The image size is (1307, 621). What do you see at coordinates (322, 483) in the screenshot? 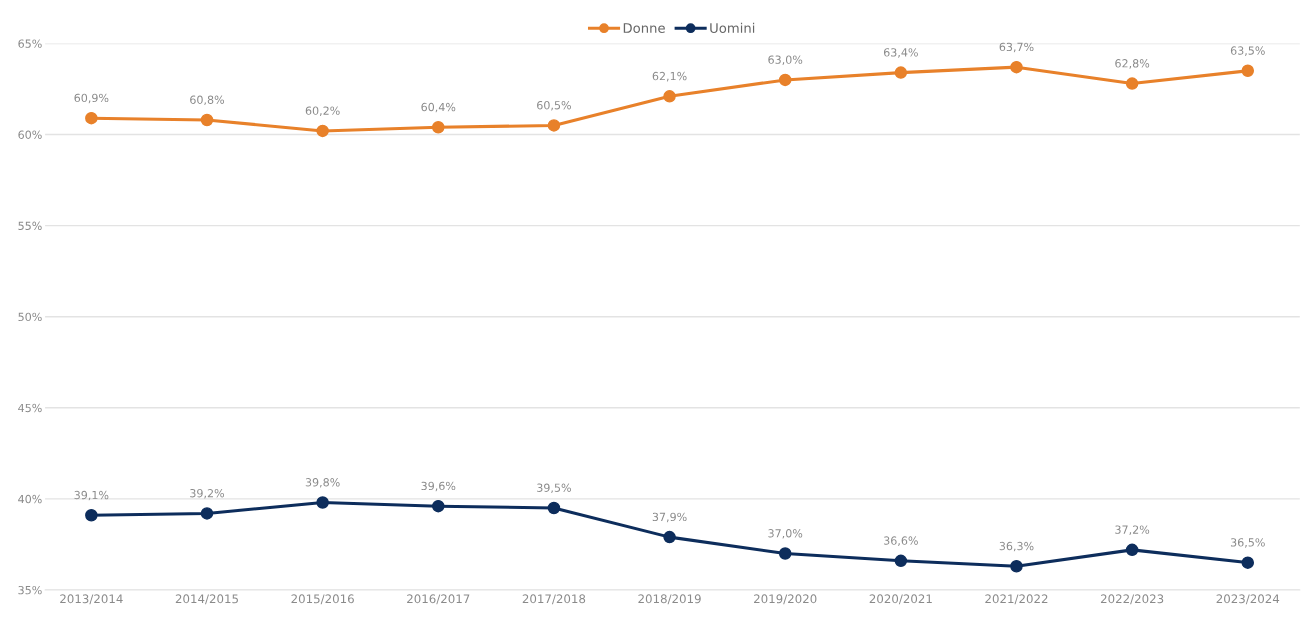
I see `data-label: 39,8%` at bounding box center [322, 483].